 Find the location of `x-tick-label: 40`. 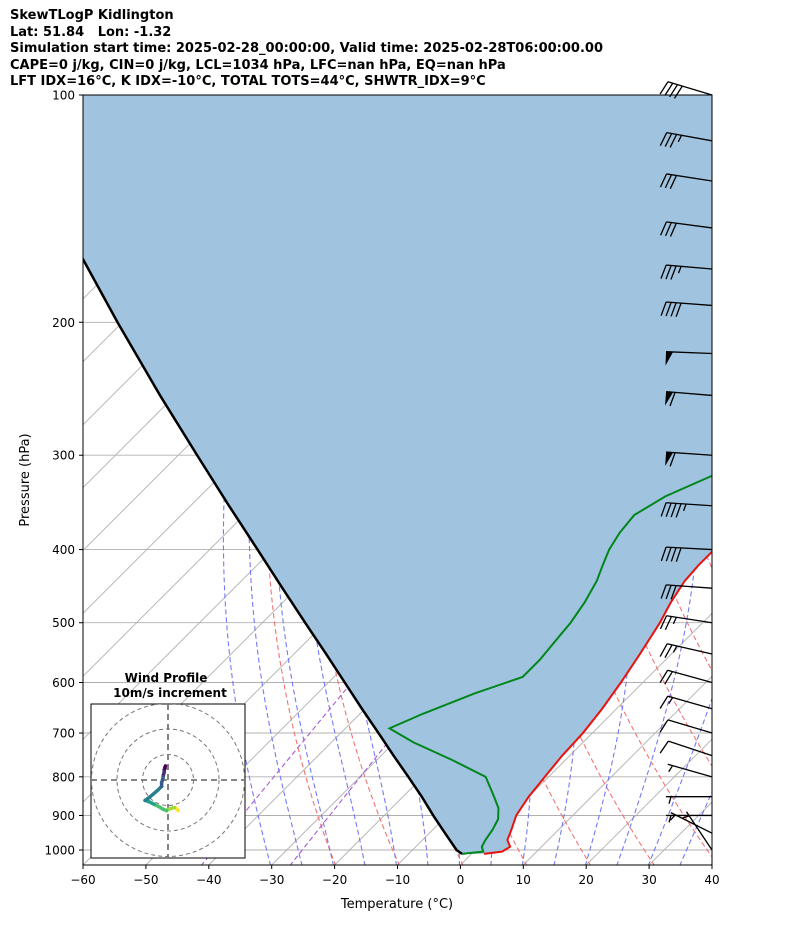

x-tick-label: 40 is located at coordinates (711, 880).